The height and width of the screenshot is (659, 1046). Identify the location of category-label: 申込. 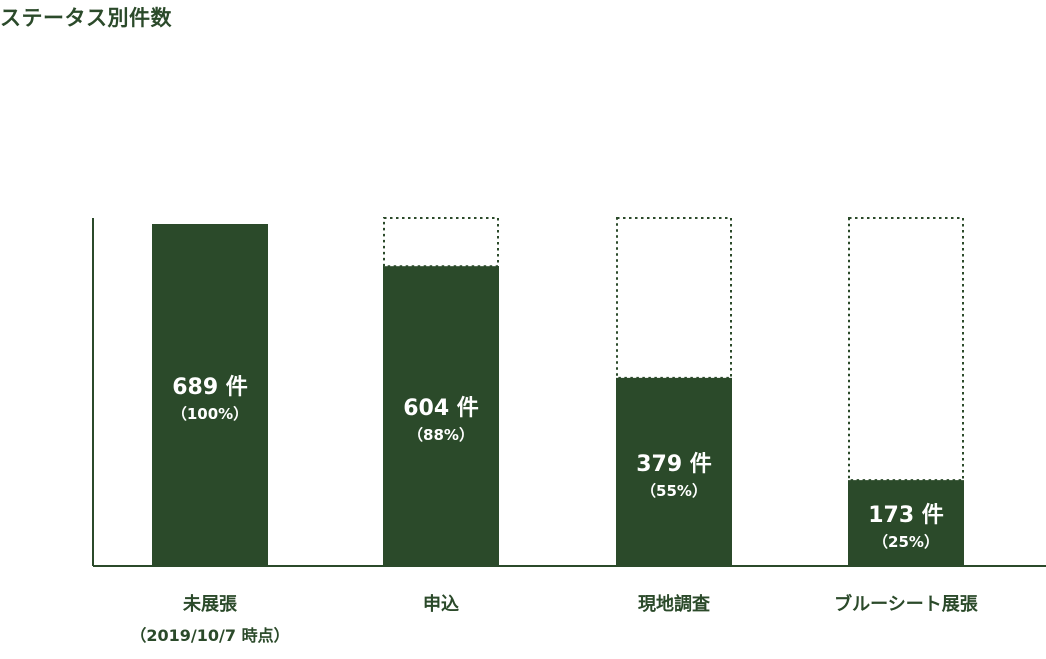
(441, 604).